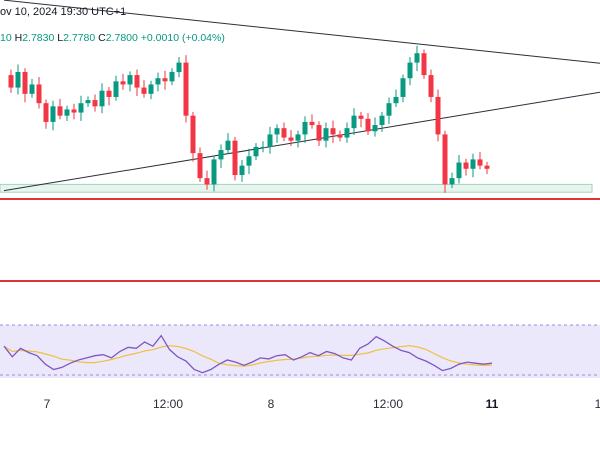 The width and height of the screenshot is (600, 450). What do you see at coordinates (121, 38) in the screenshot?
I see `close-value: 2.7800` at bounding box center [121, 38].